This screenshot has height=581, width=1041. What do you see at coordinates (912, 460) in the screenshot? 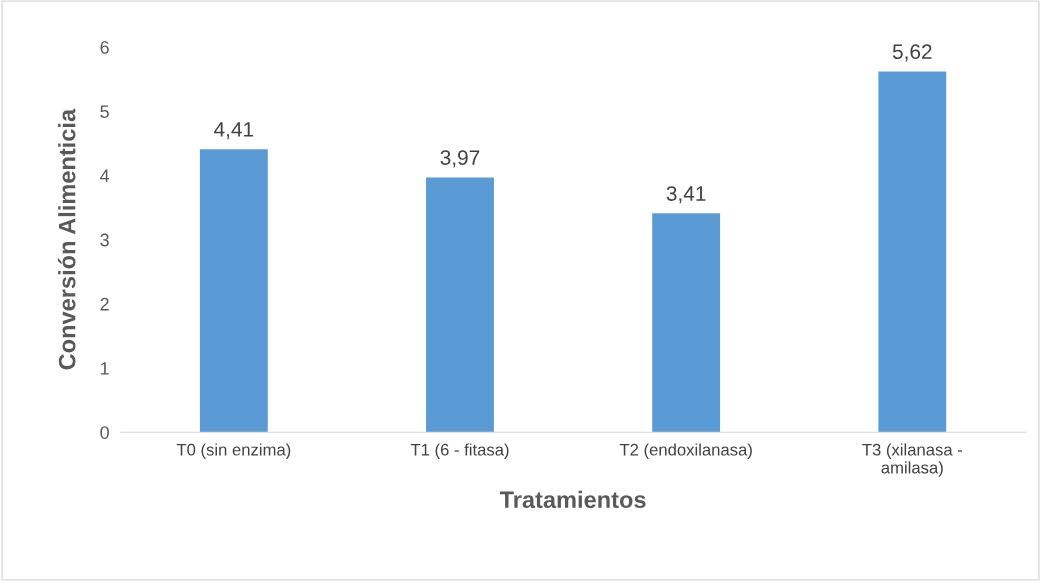
I see `x-tick-label: T3 (xilanasa - amilasa)` at bounding box center [912, 460].